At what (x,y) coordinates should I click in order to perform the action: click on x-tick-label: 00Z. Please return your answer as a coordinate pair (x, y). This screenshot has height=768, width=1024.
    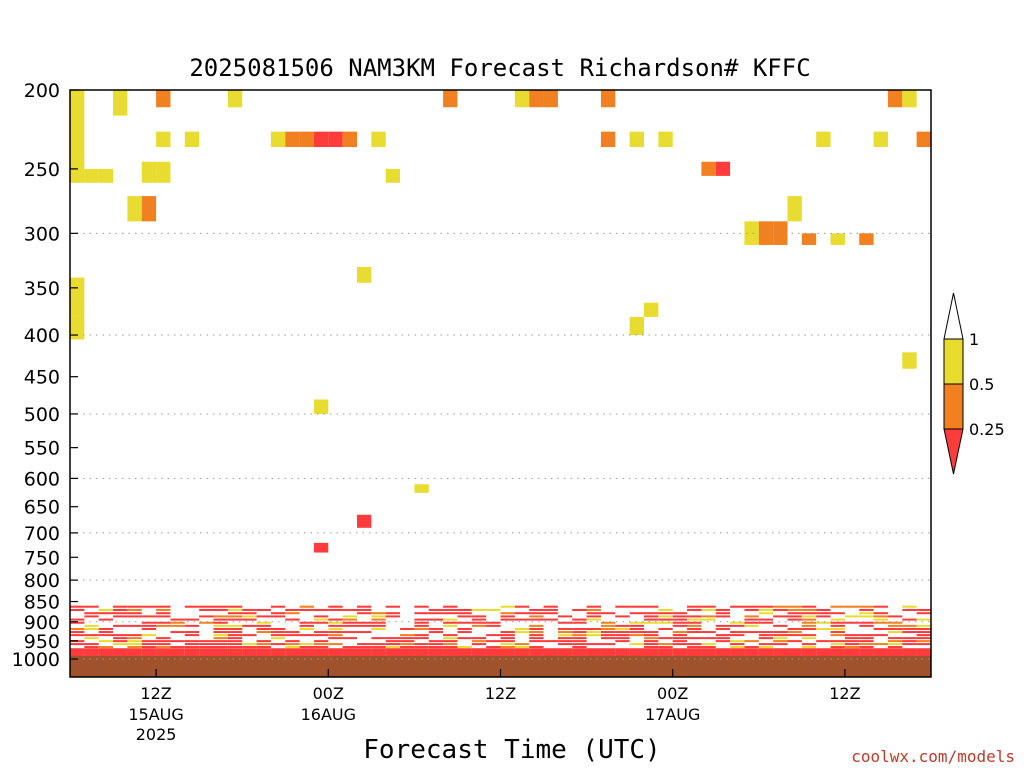
    Looking at the image, I should click on (672, 693).